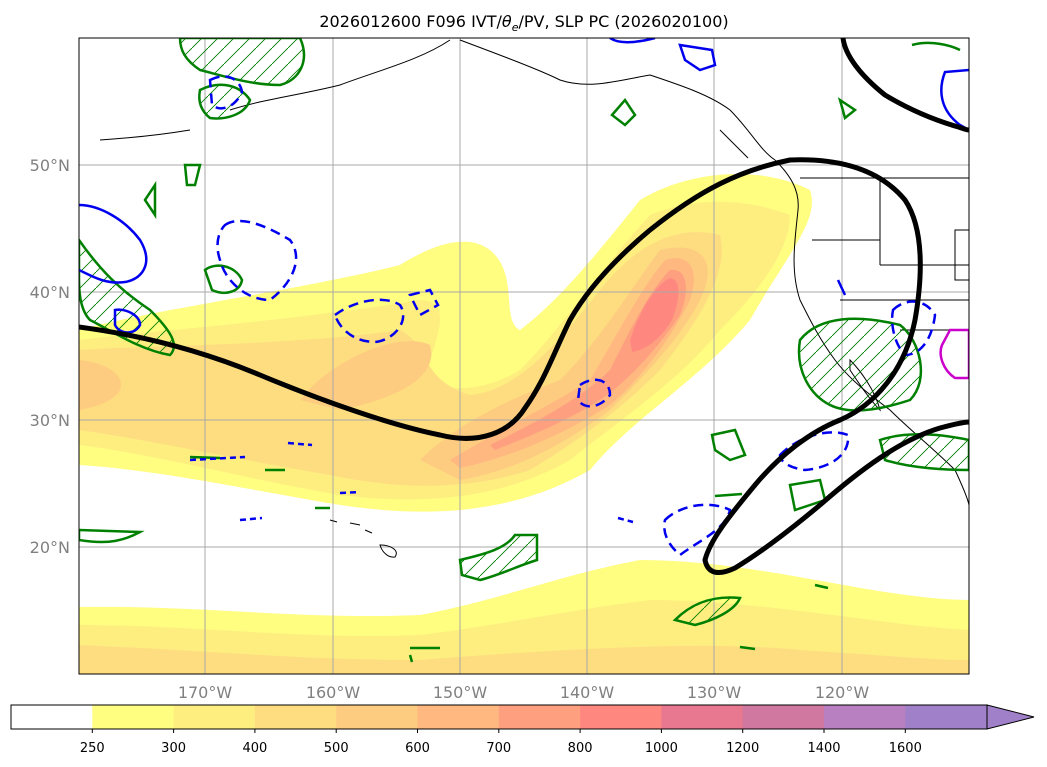 The height and width of the screenshot is (767, 1047). What do you see at coordinates (336, 748) in the screenshot?
I see `colorbar-tick-label: 500` at bounding box center [336, 748].